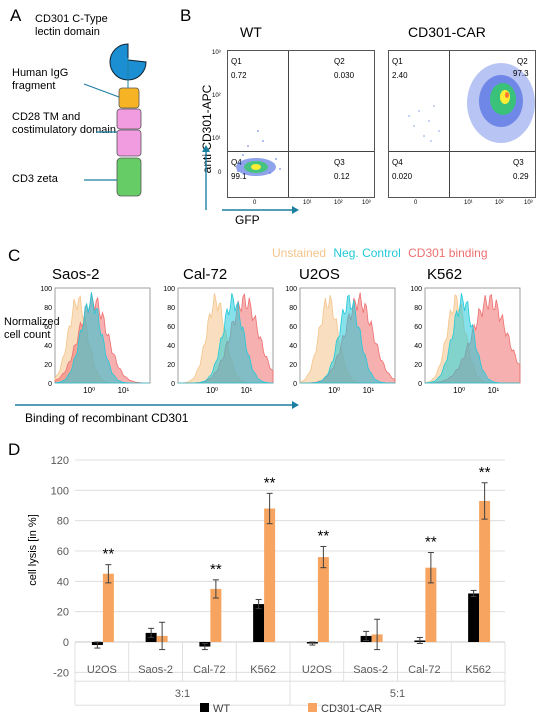  I want to click on wt-q4-value: 99.1, so click(239, 176).